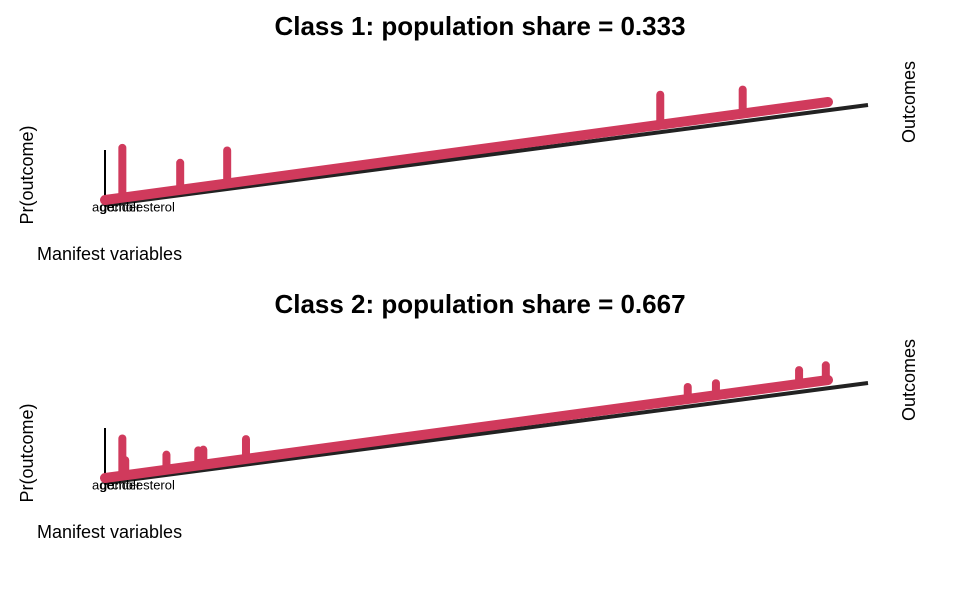  I want to click on chart-title: Class 2: population share = 0.667, so click(479, 304).